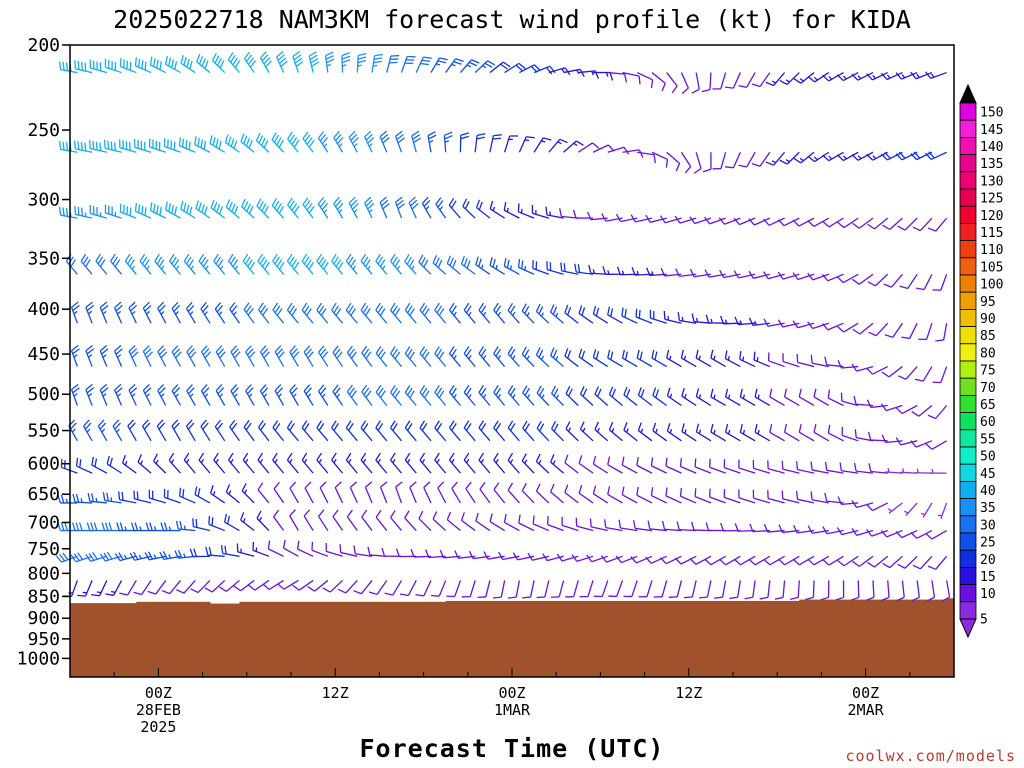 Image resolution: width=1024 pixels, height=768 pixels. What do you see at coordinates (991, 267) in the screenshot?
I see `colorbar-label: 105` at bounding box center [991, 267].